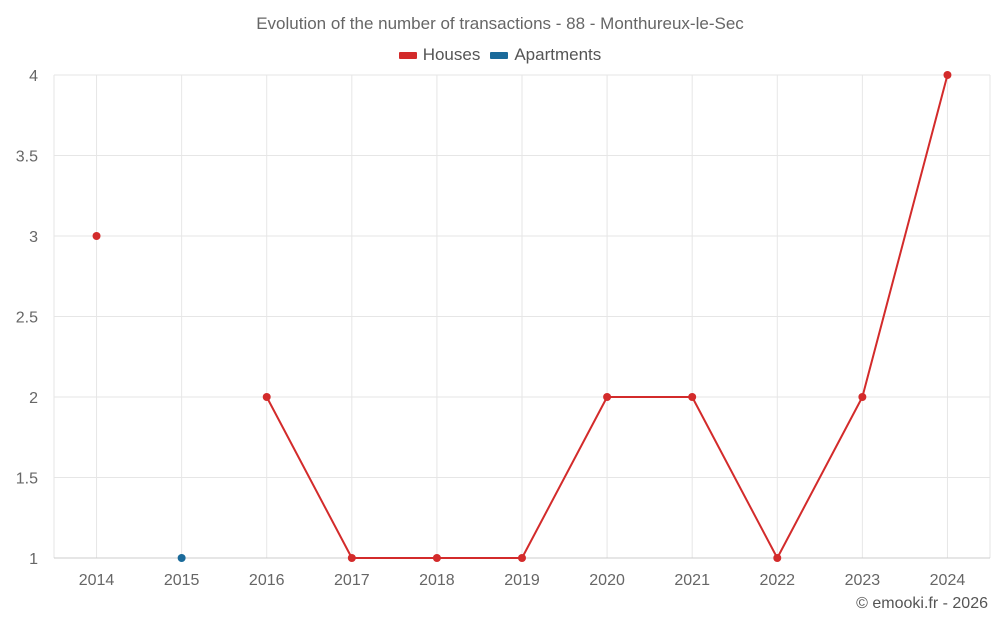 The width and height of the screenshot is (1000, 625). I want to click on x-tick-label: 2015, so click(182, 580).